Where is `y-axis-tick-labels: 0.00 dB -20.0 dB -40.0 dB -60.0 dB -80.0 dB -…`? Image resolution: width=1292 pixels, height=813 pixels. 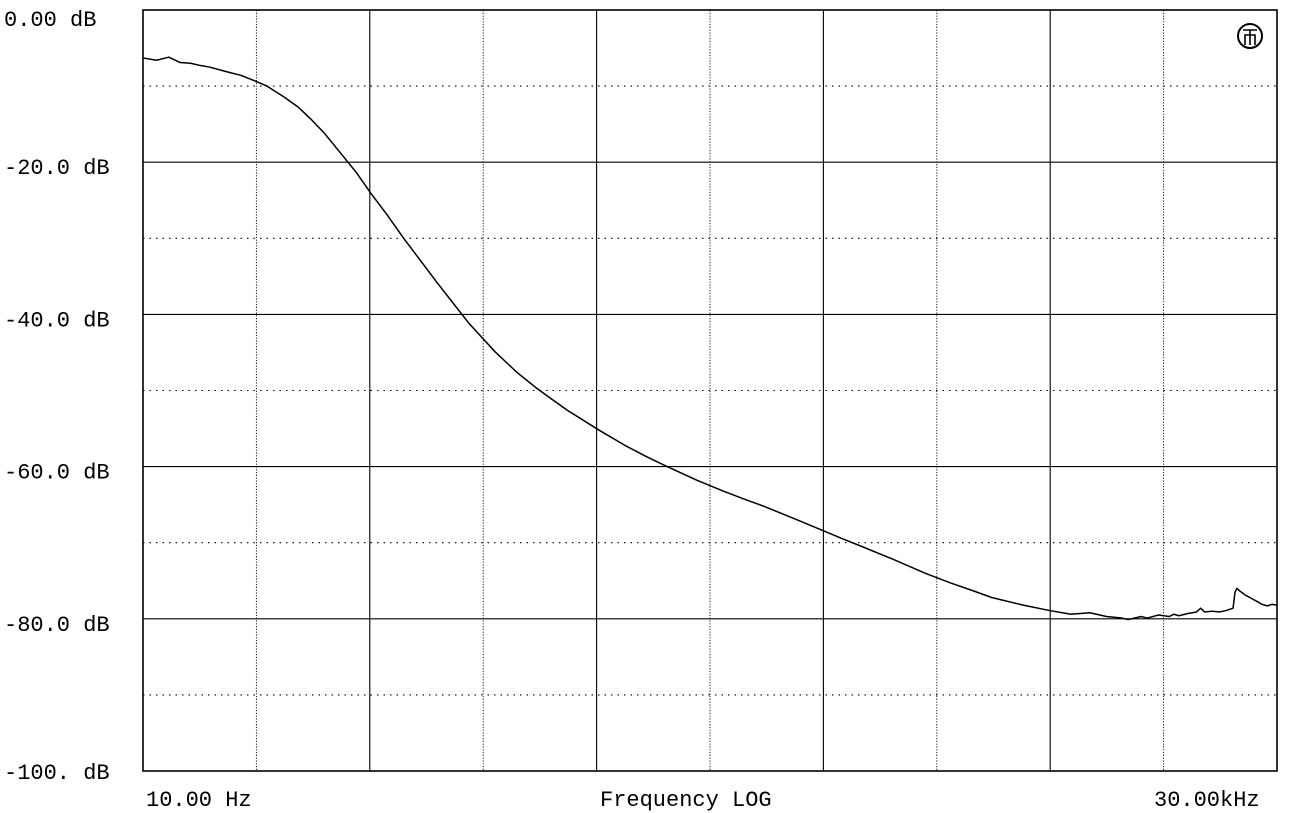
y-axis-tick-labels: 0.00 dB -20.0 dB -40.0 dB -60.0 dB -80.0 dB -… is located at coordinates (57, 397).